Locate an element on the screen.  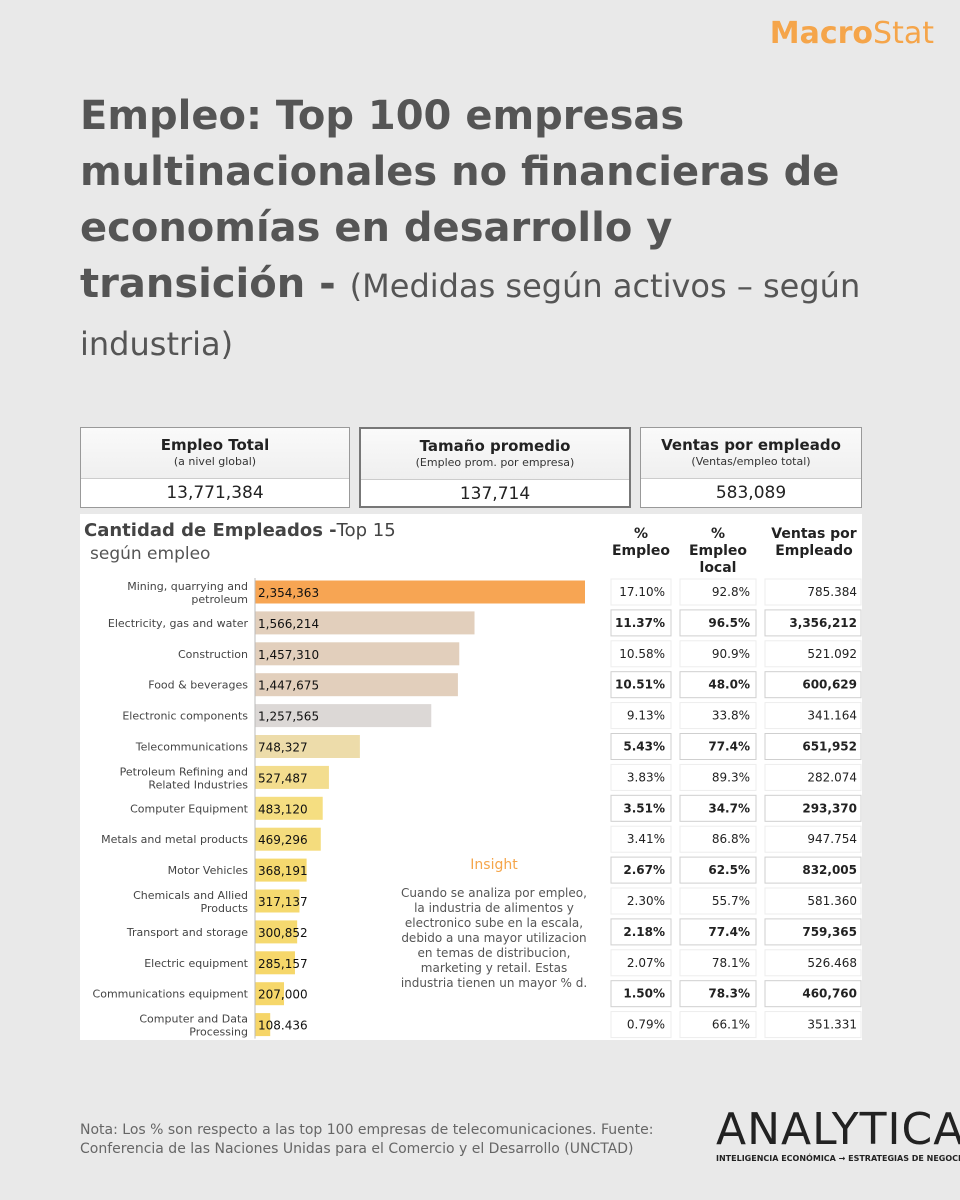
chart-title-suffix: Top 15 is located at coordinates (366, 530).